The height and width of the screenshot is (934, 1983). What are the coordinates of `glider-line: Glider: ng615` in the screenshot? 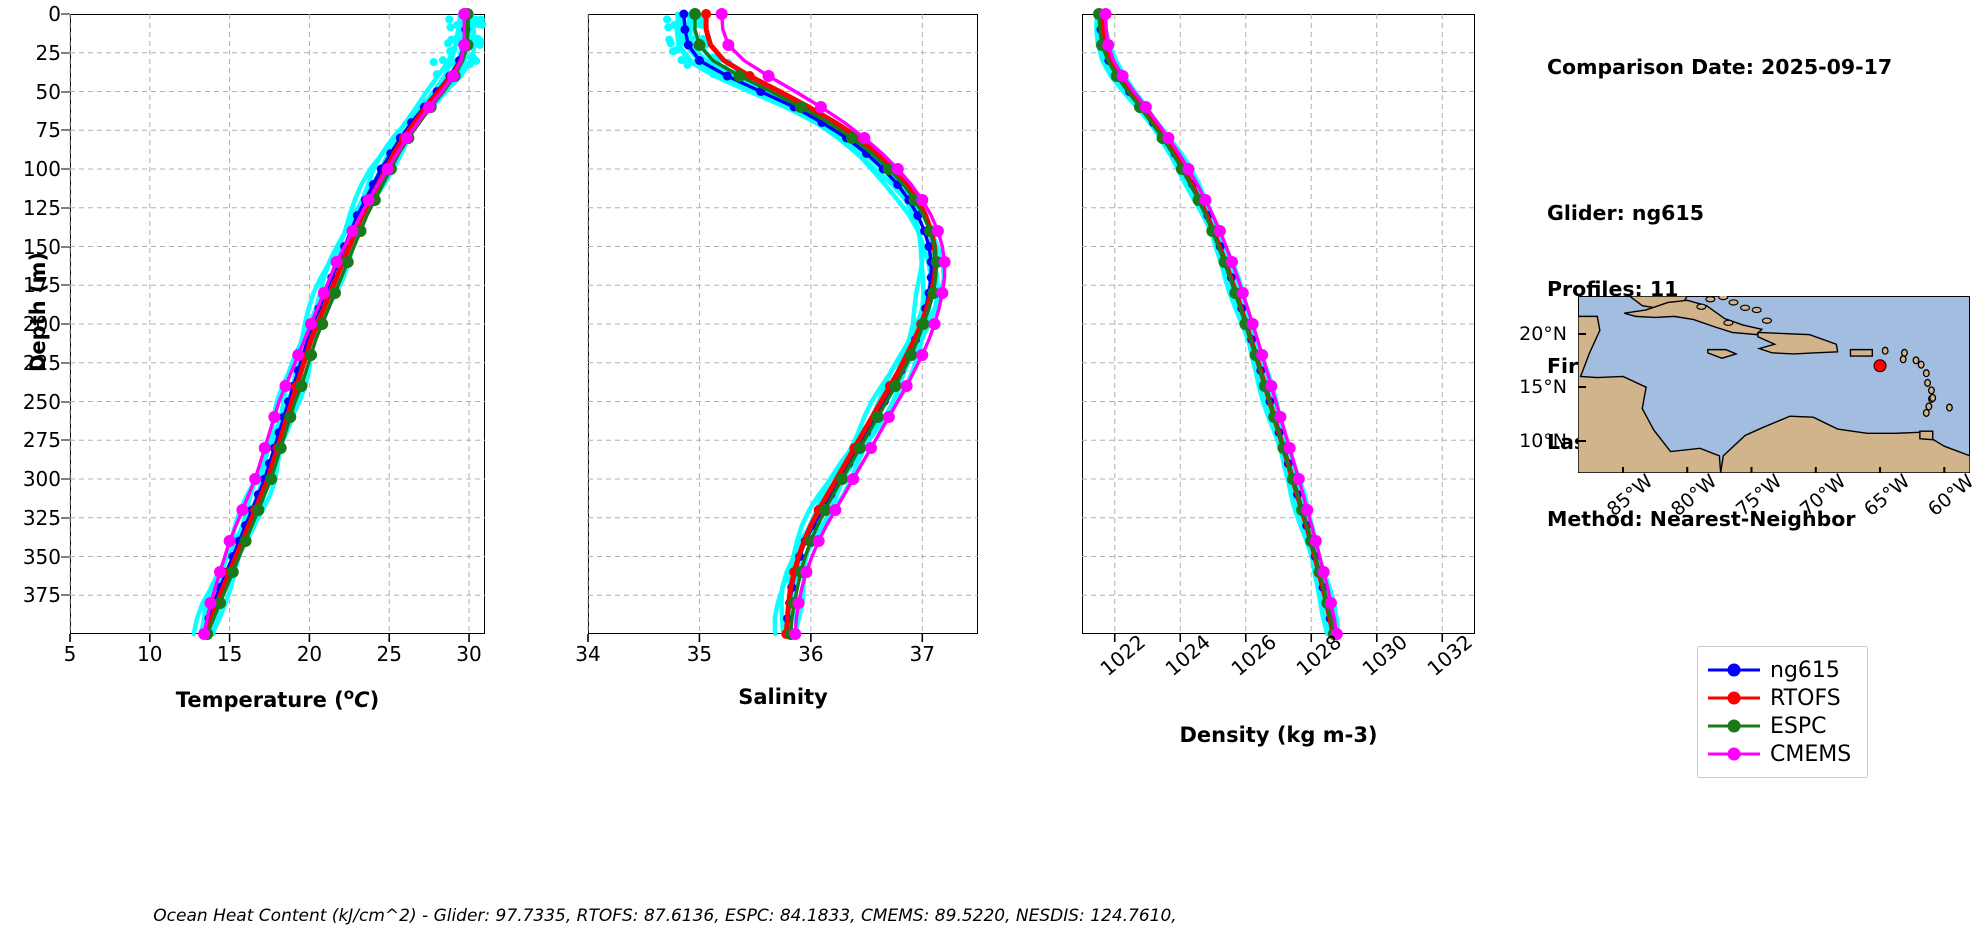 It's located at (1625, 212).